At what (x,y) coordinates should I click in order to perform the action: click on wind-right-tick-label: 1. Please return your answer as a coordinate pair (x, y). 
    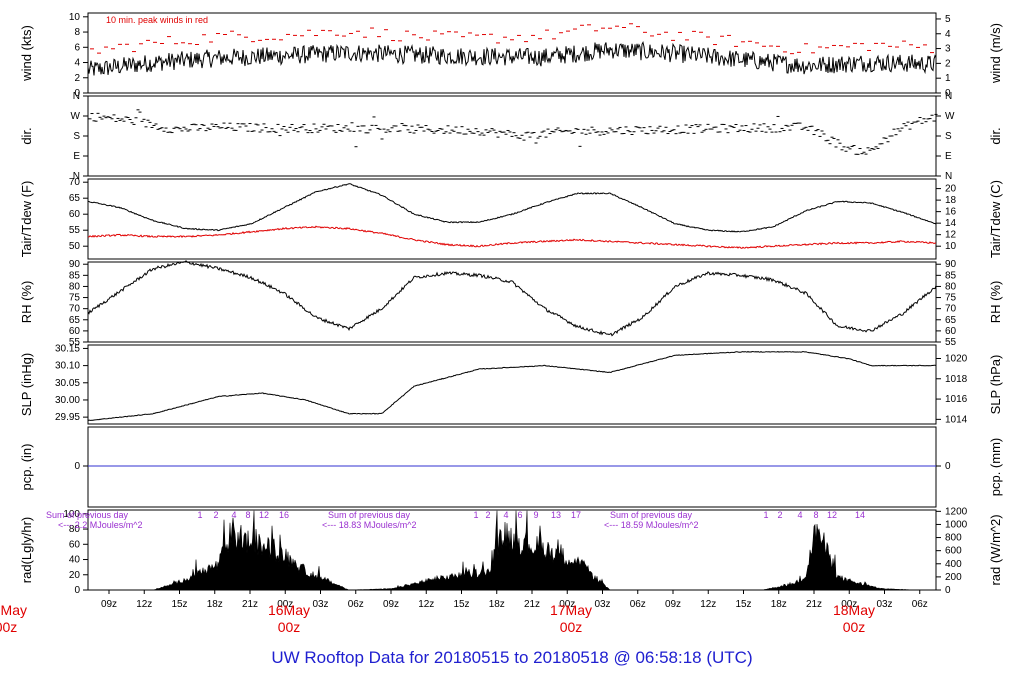
    Looking at the image, I should click on (948, 78).